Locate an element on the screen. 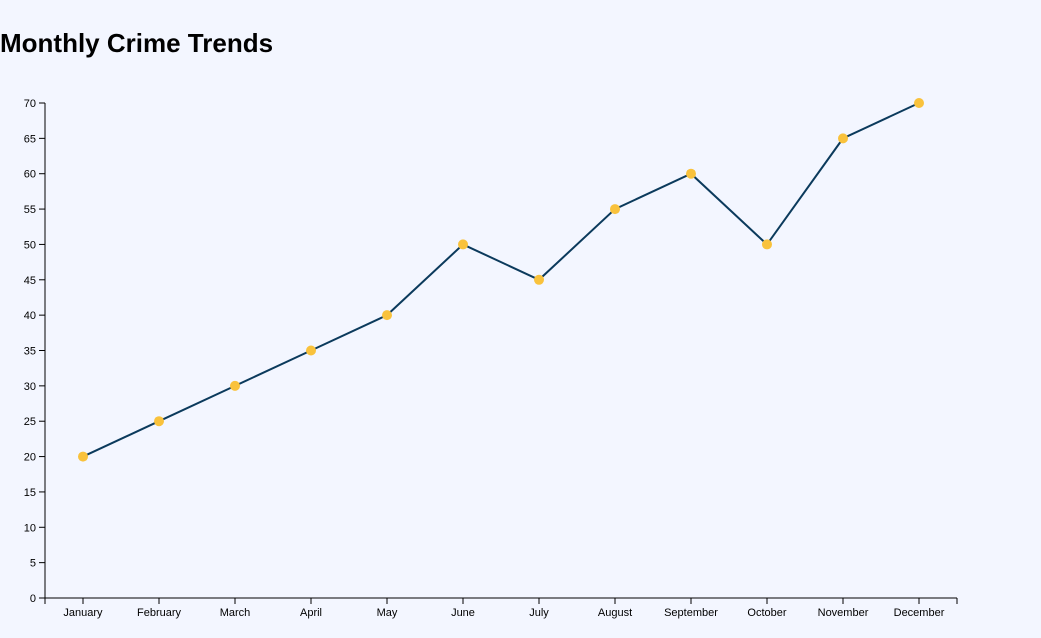 Image resolution: width=1041 pixels, height=638 pixels. chart-title: Monthly Crime Trends is located at coordinates (137, 43).